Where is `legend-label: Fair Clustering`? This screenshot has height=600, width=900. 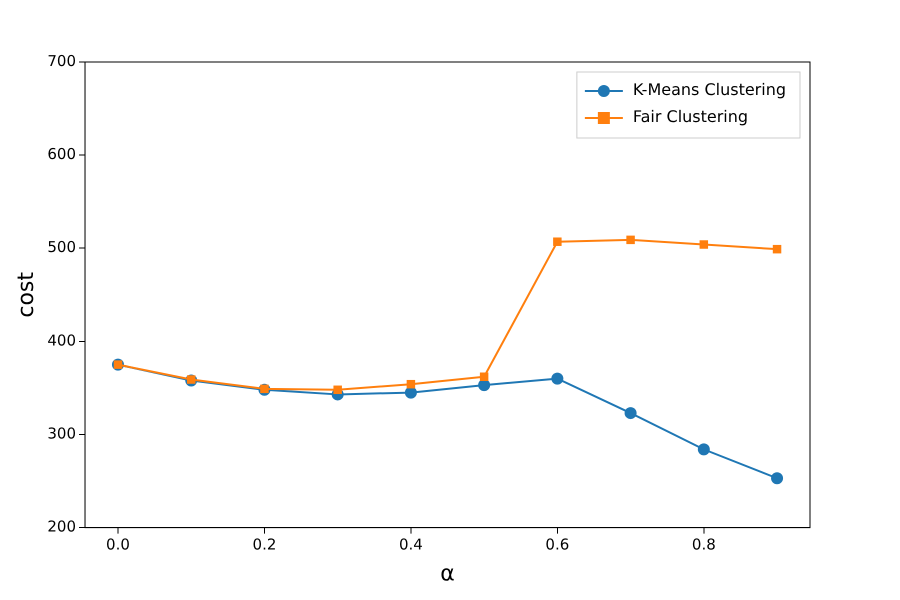
legend-label: Fair Clustering is located at coordinates (690, 116).